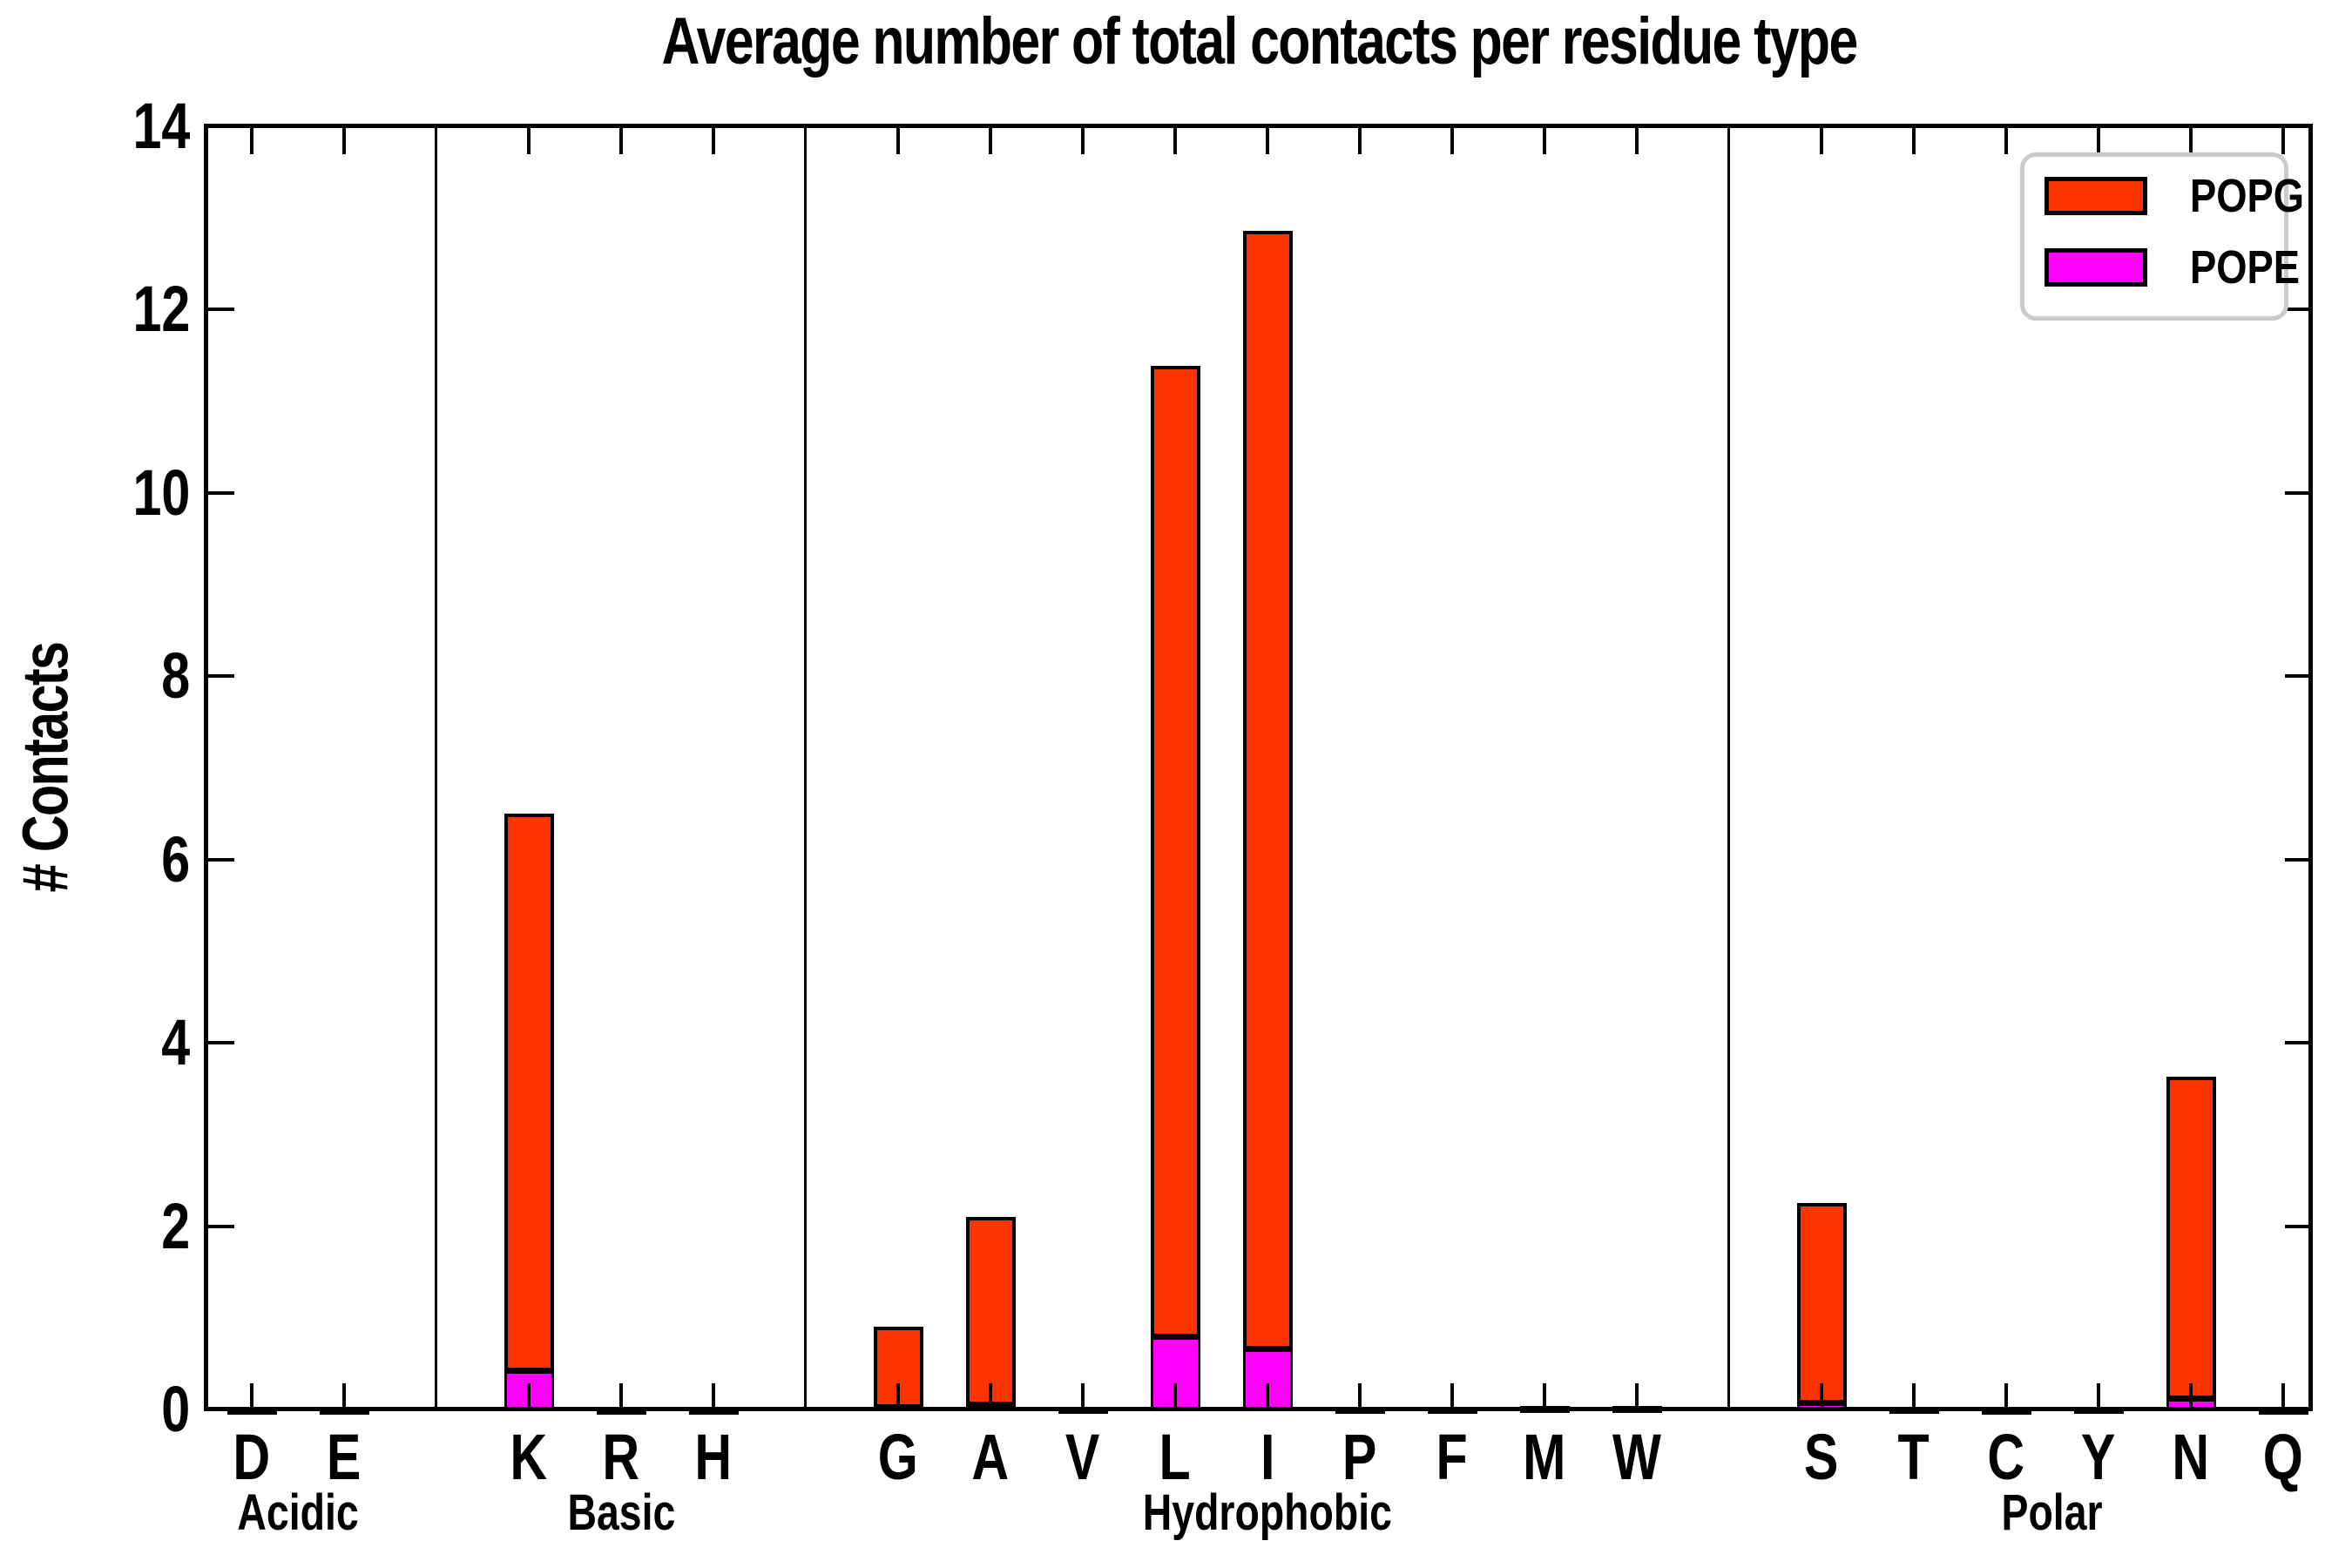  What do you see at coordinates (2283, 141) in the screenshot?
I see `x-top-tick-Q` at bounding box center [2283, 141].